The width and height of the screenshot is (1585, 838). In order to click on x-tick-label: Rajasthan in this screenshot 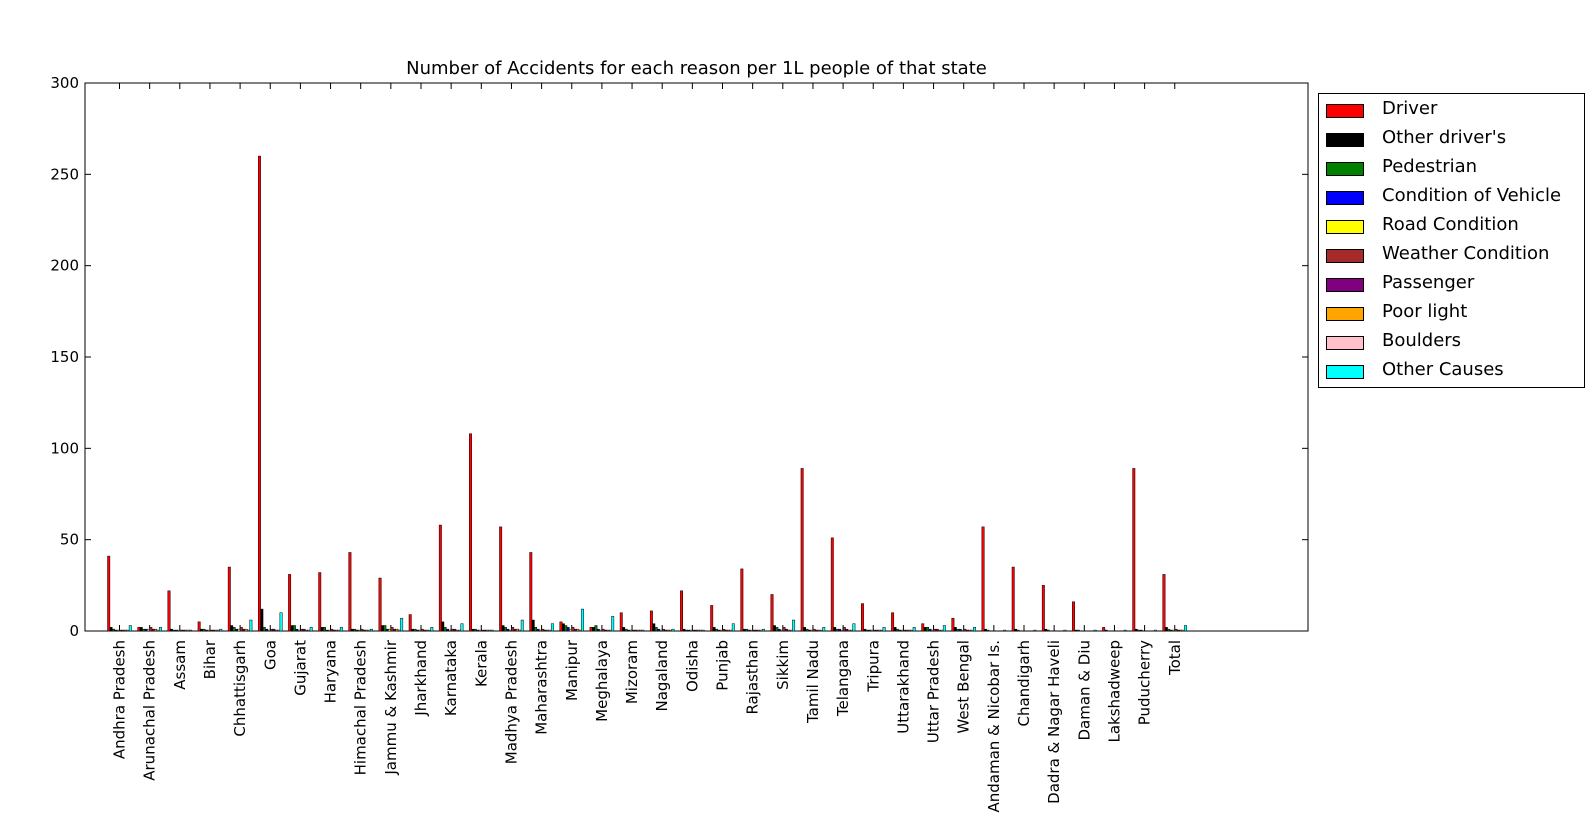, I will do `click(753, 677)`.